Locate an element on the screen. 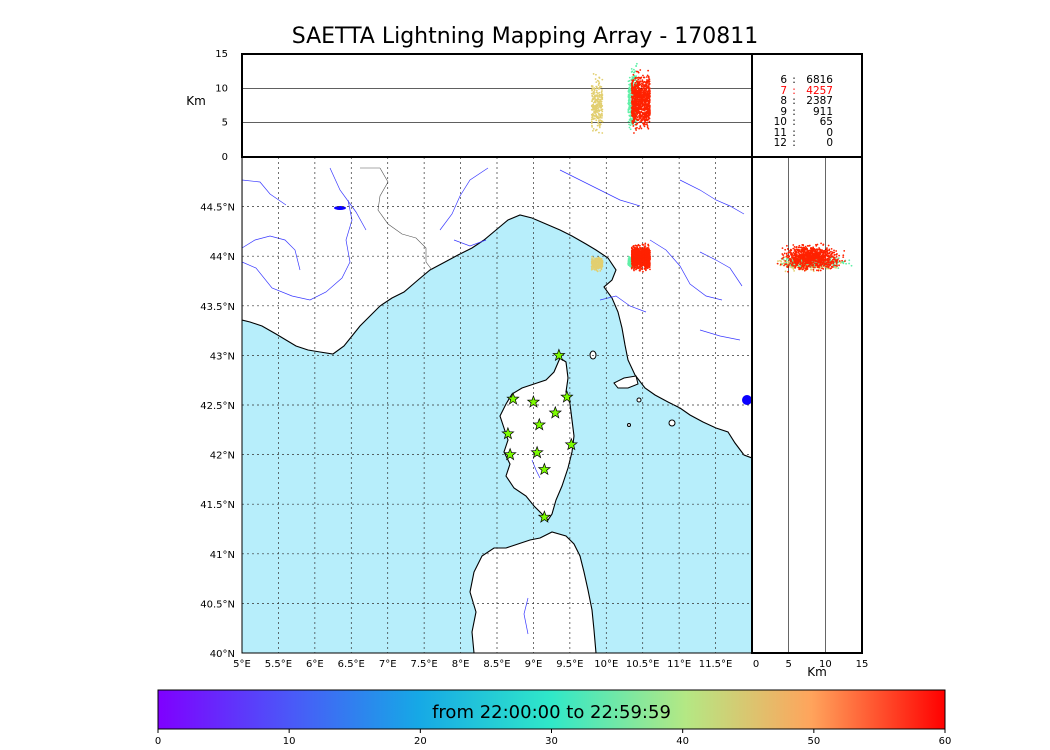 This screenshot has height=750, width=1050. lon-tick-label: 10.5°E is located at coordinates (643, 664).